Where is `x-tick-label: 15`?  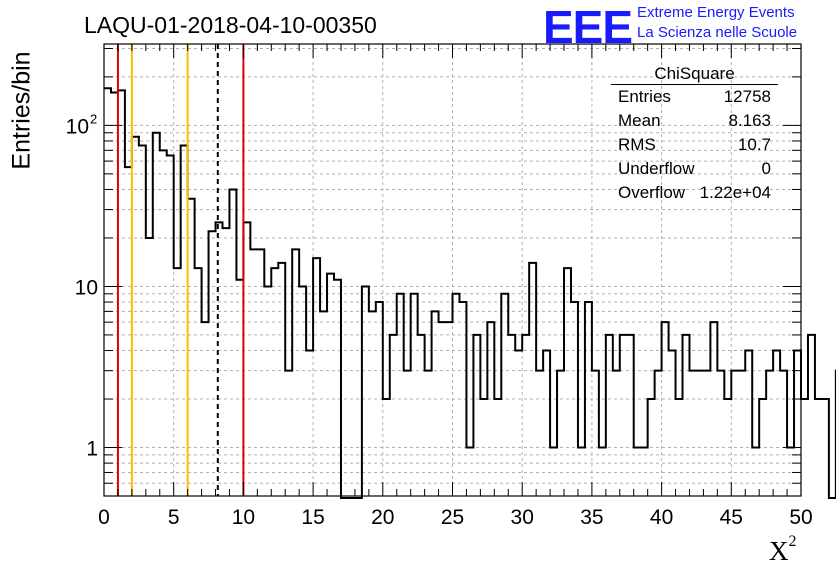
x-tick-label: 15 is located at coordinates (312, 517).